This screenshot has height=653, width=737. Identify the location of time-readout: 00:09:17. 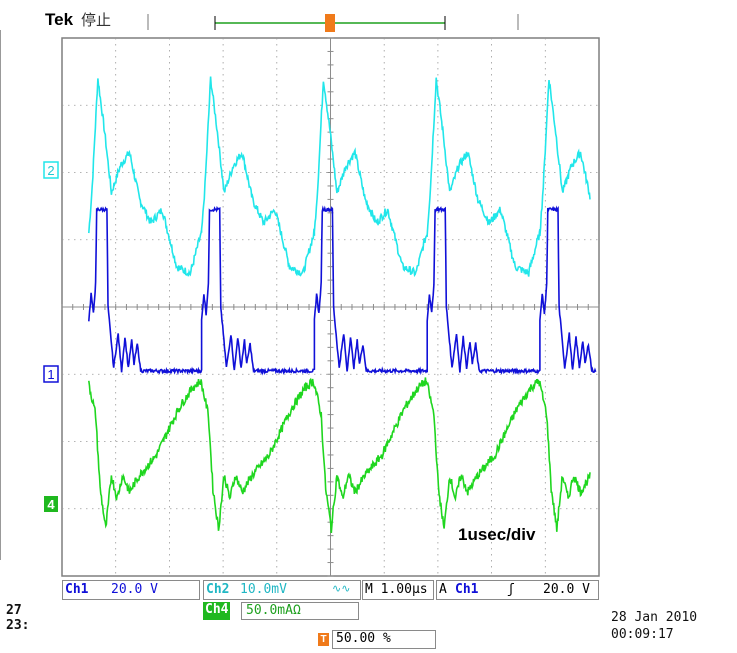
(642, 634).